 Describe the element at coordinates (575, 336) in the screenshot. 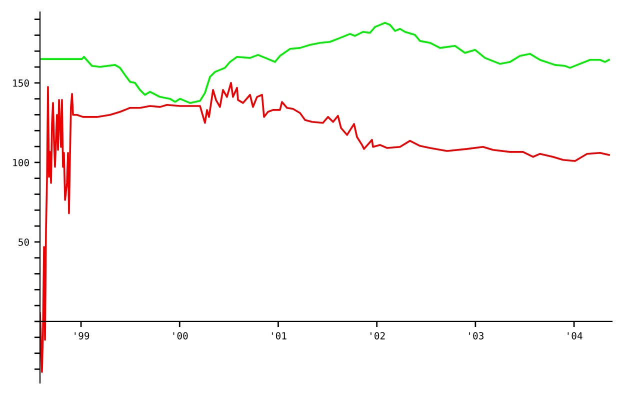

I see `x-tick-label: '04` at that location.